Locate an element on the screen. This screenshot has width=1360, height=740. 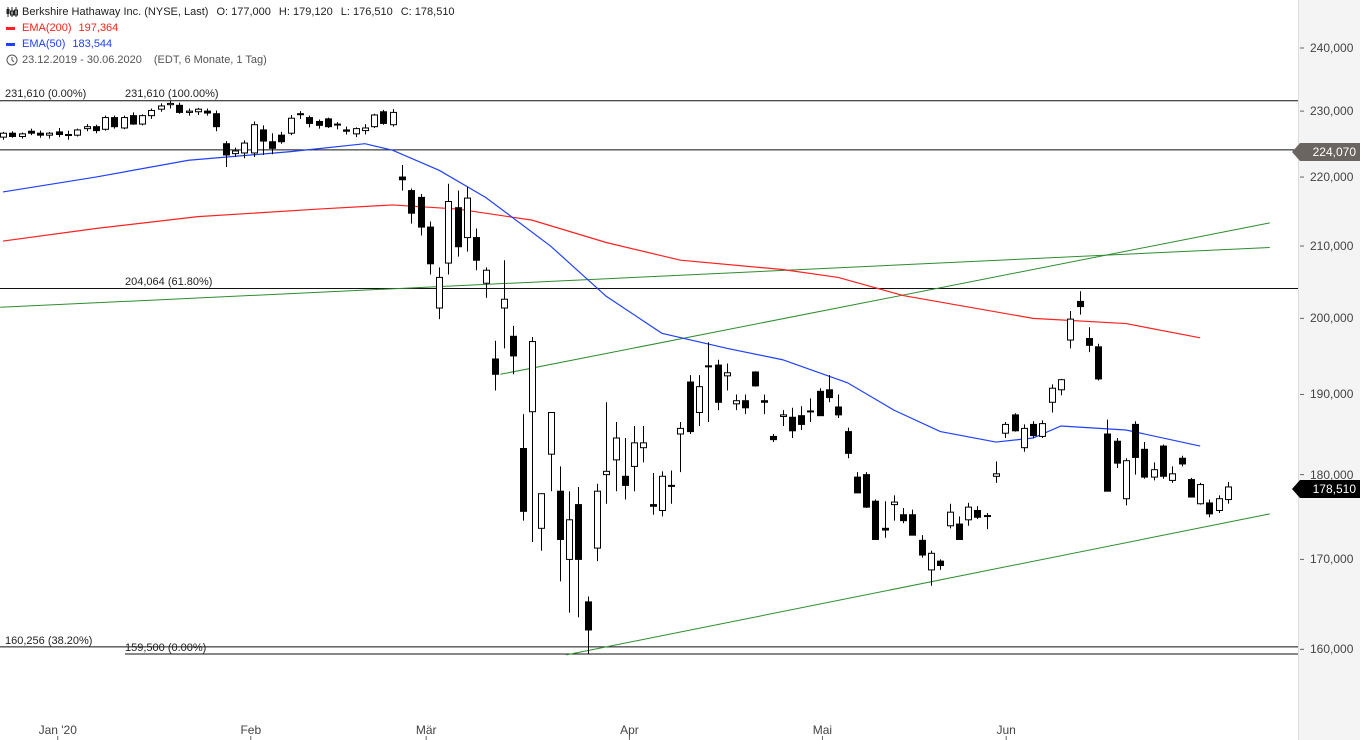
y-tick-label: 220,000 is located at coordinates (1332, 177).